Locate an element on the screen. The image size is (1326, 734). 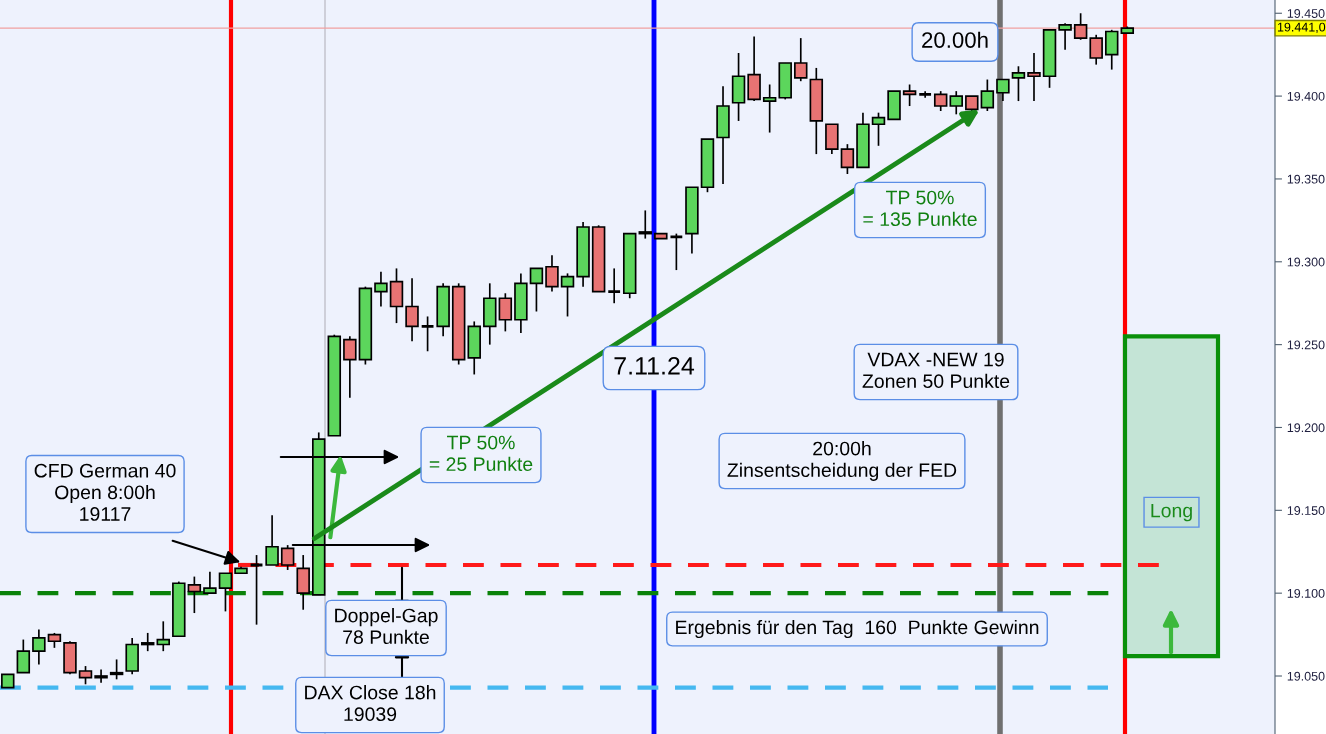
annotation: 20.00h is located at coordinates (955, 39).